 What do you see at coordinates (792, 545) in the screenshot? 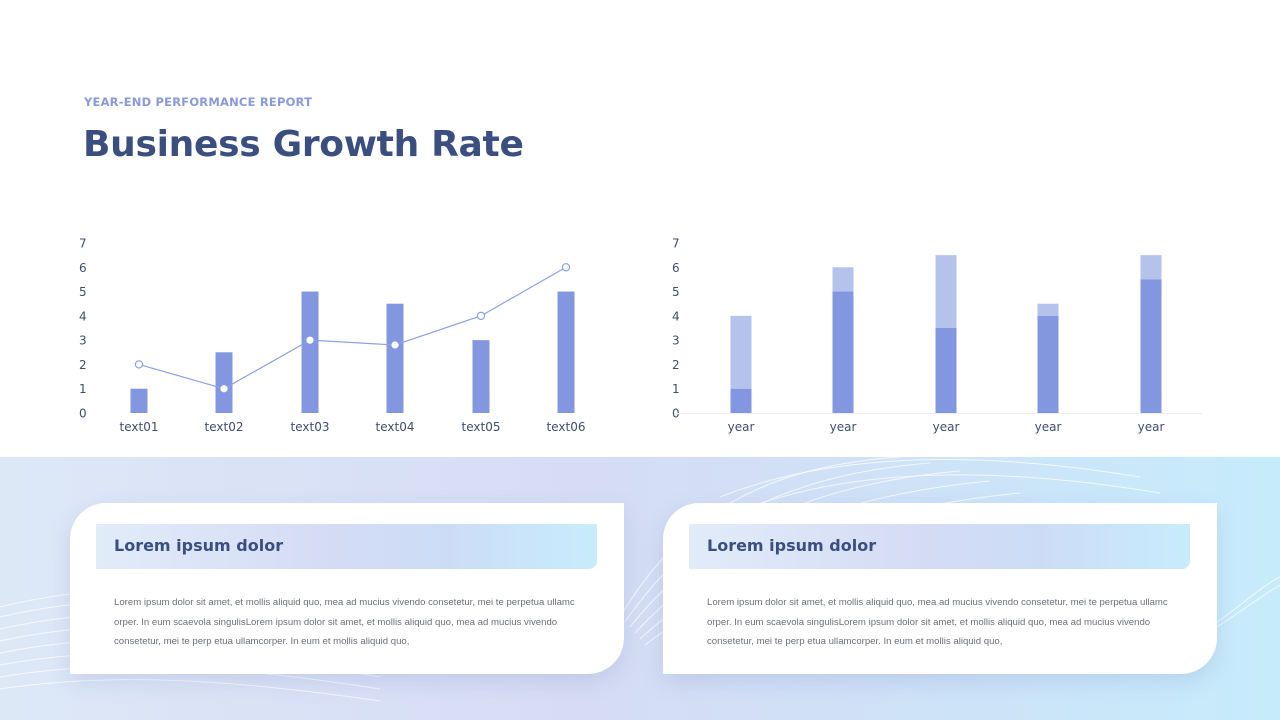
I see `card-title-2: Lorem ipsum dolor` at bounding box center [792, 545].